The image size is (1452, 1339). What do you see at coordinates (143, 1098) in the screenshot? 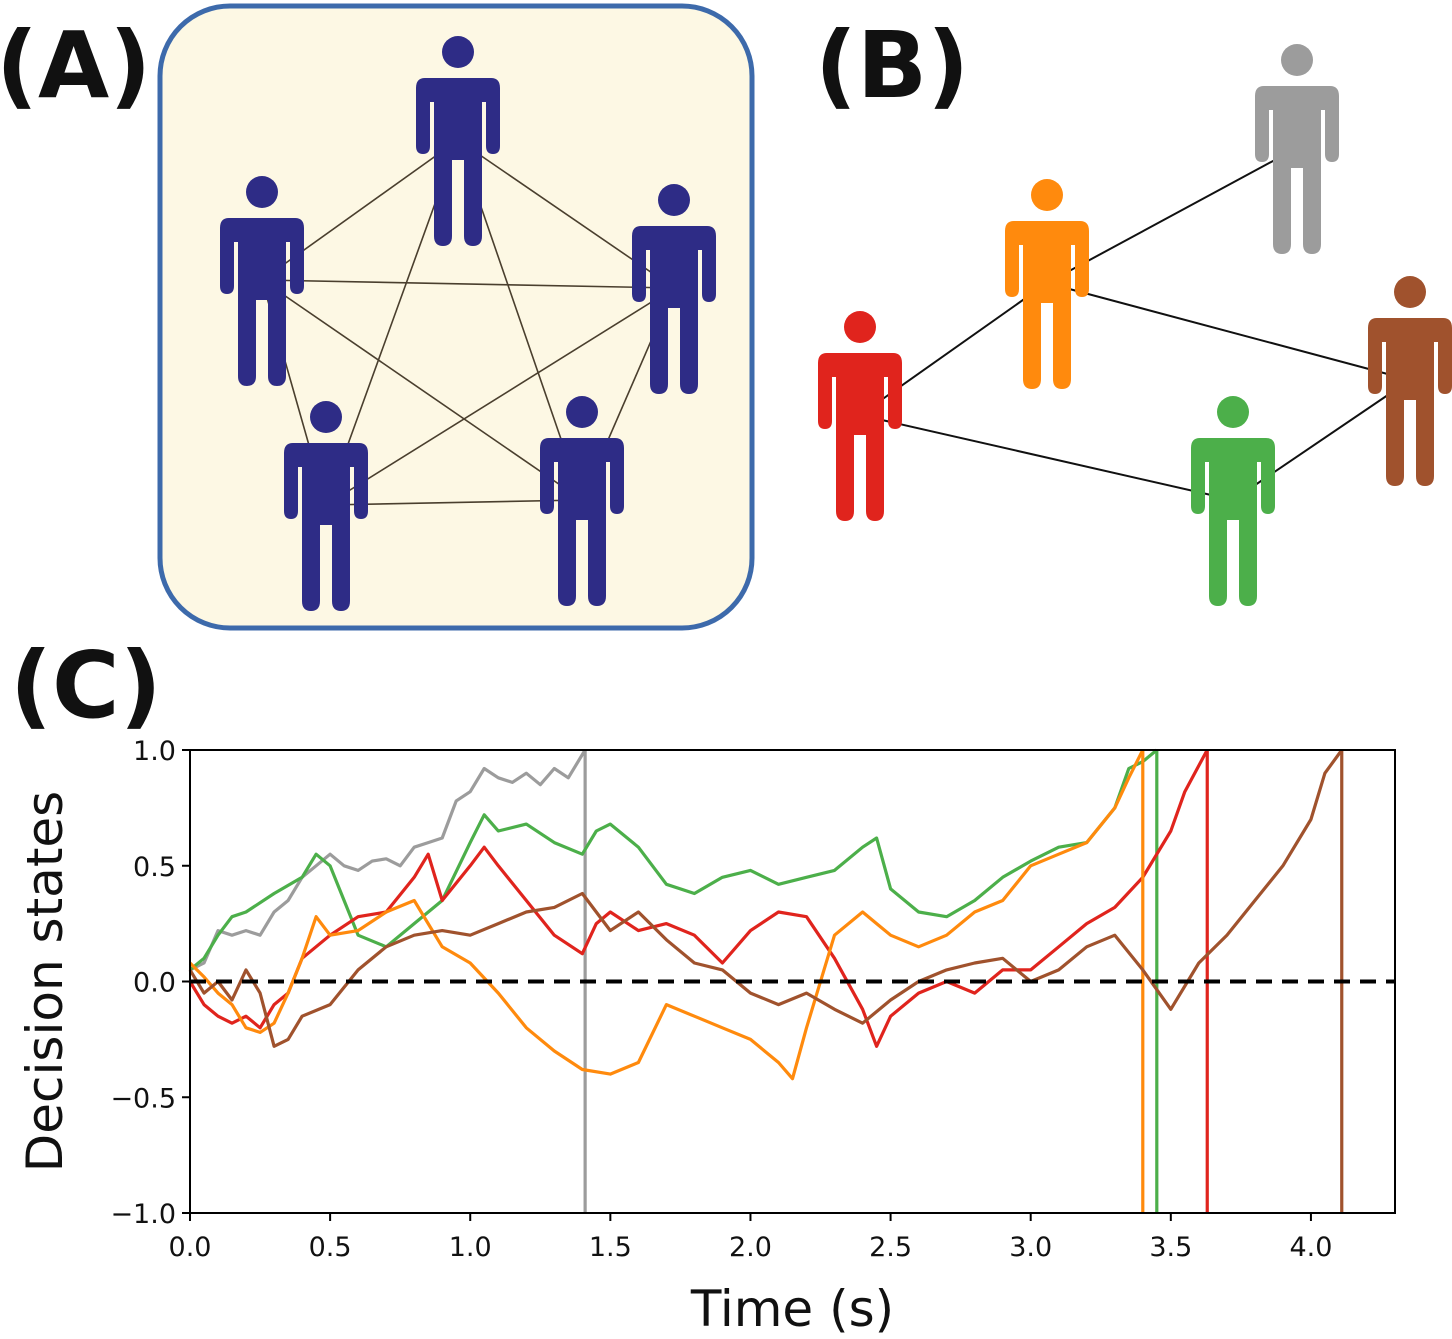
I see `y-tick-label: −0.5` at bounding box center [143, 1098].